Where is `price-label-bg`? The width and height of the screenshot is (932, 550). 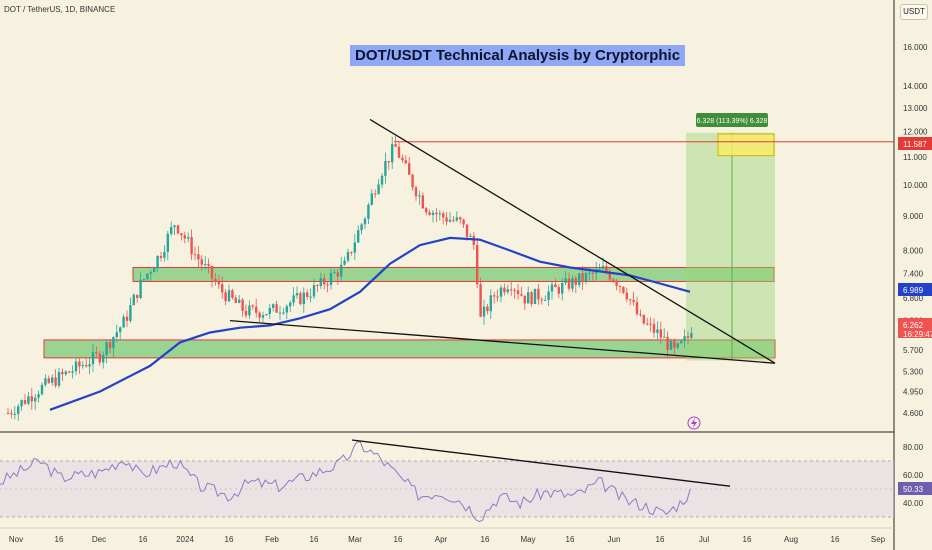 price-label-bg is located at coordinates (915, 328).